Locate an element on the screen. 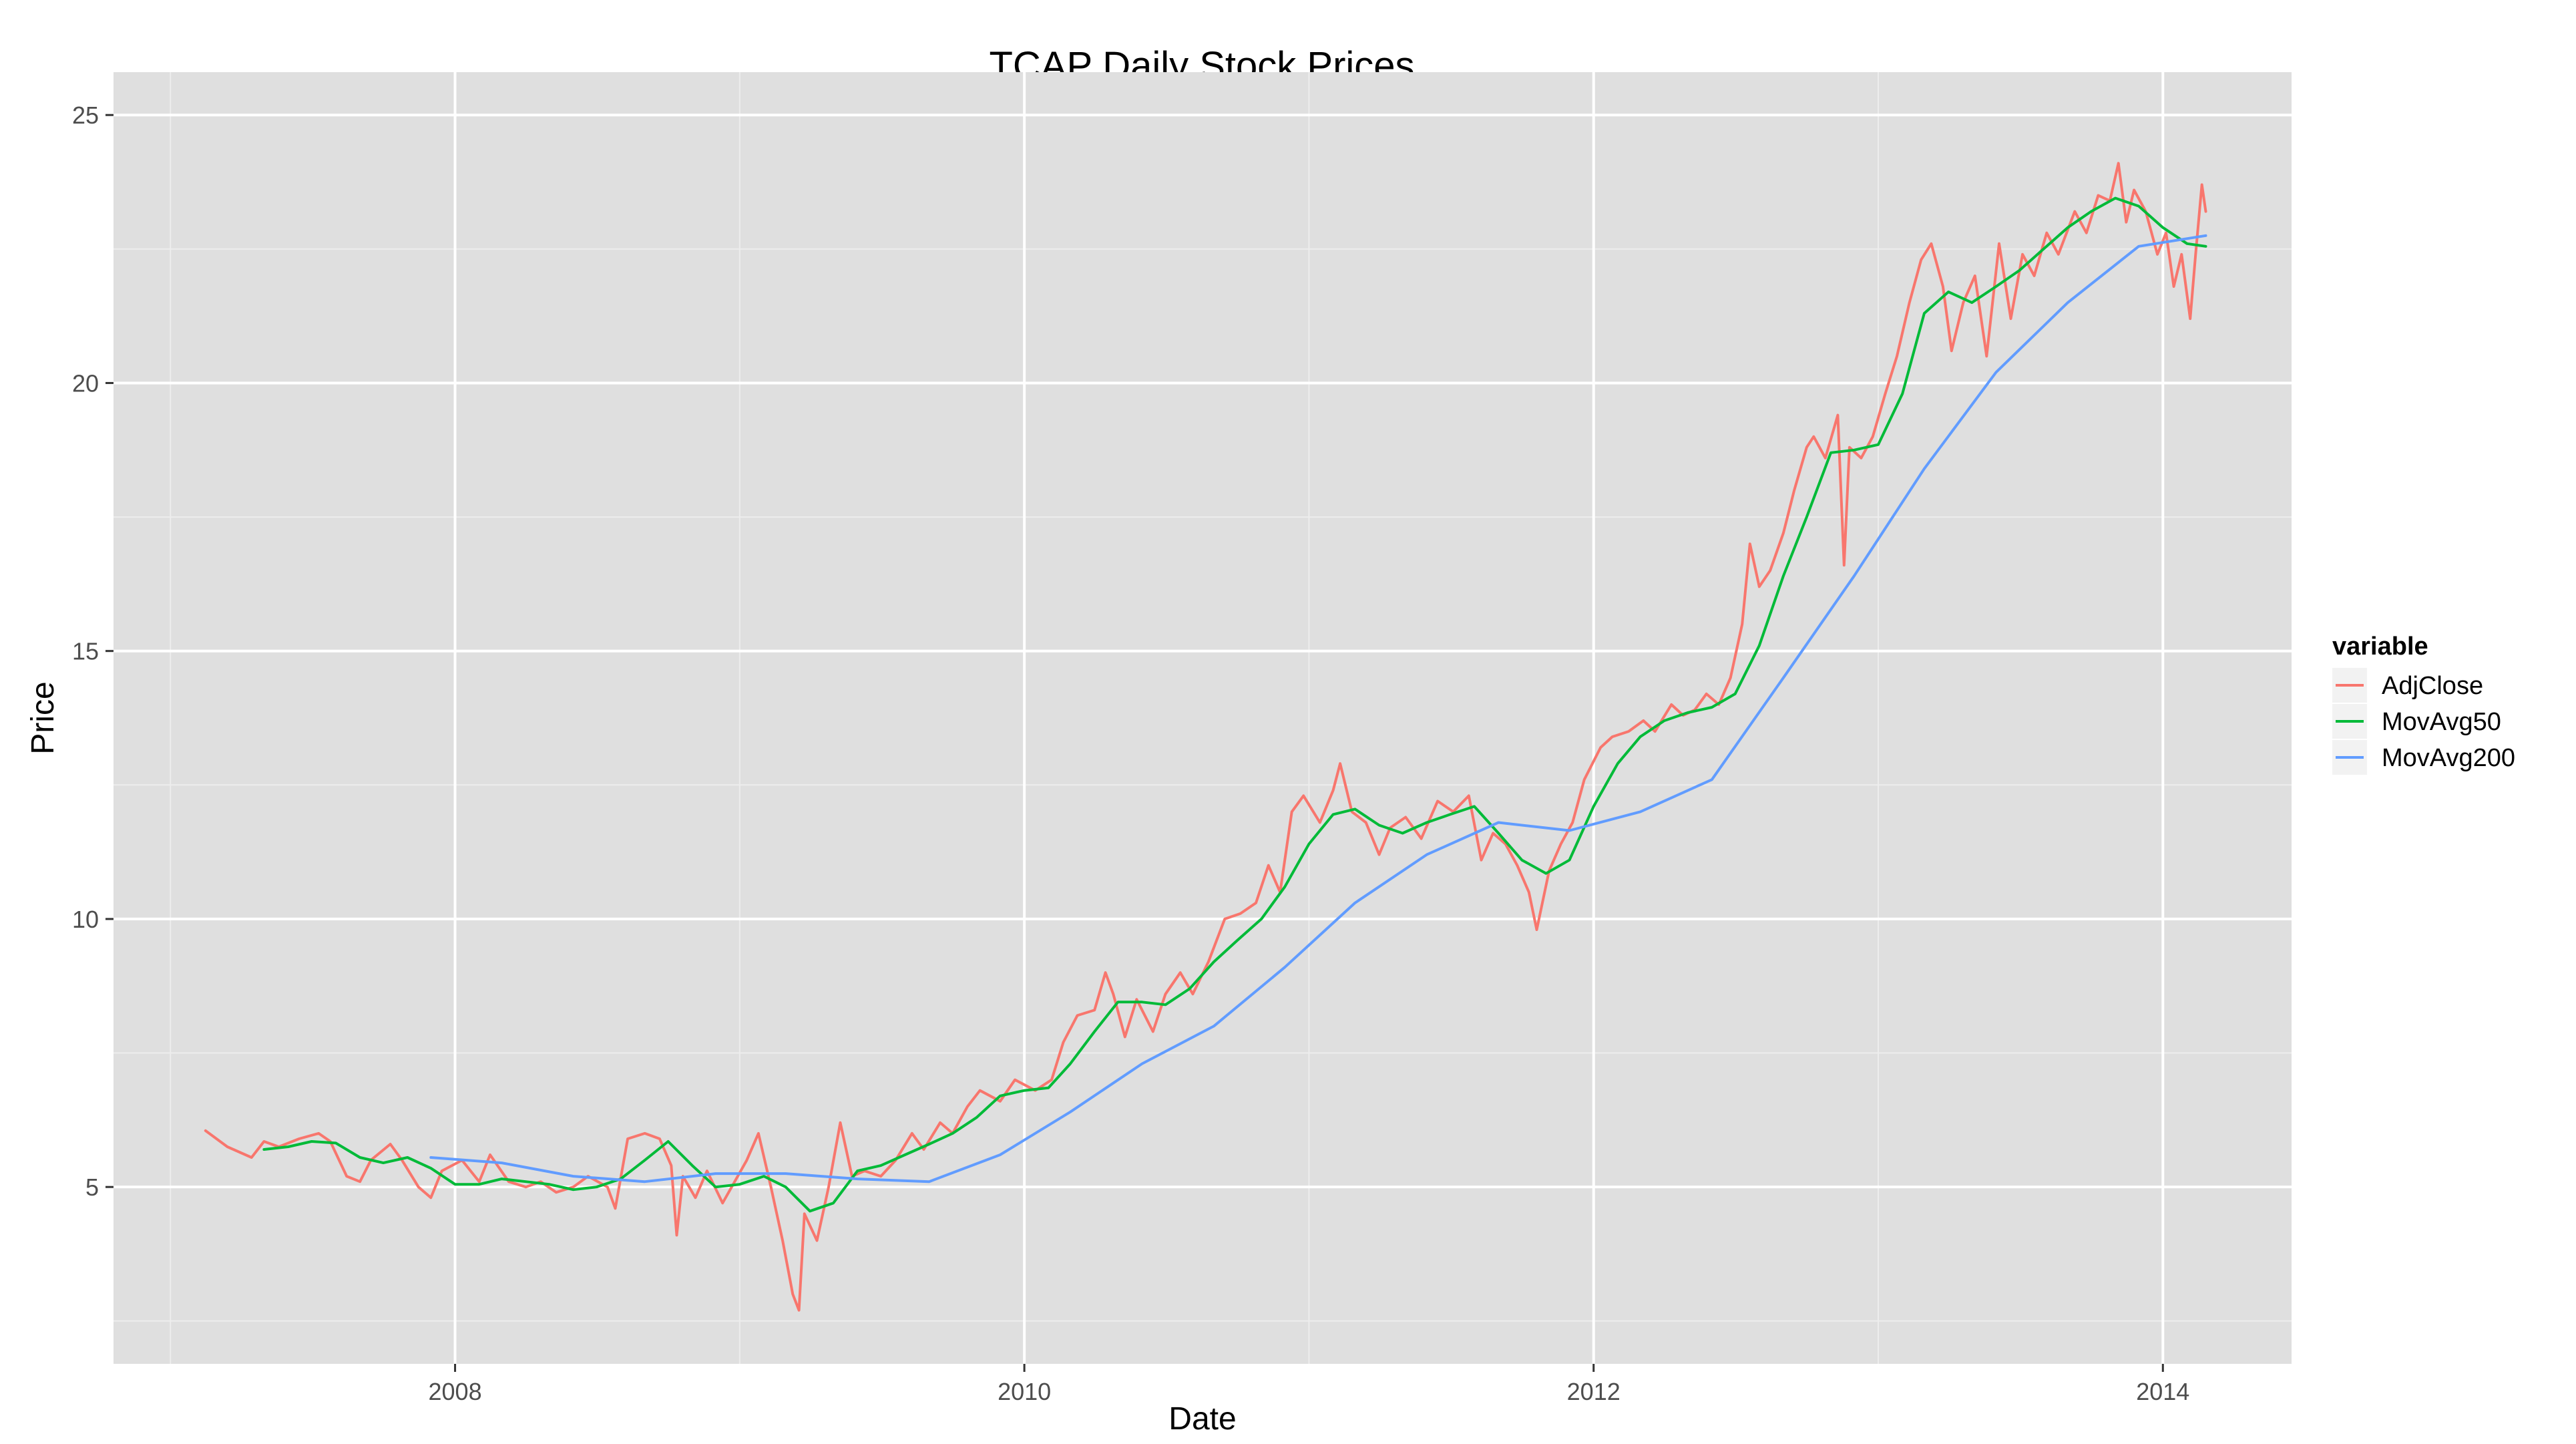  y-tick-label: 10 is located at coordinates (85, 920).